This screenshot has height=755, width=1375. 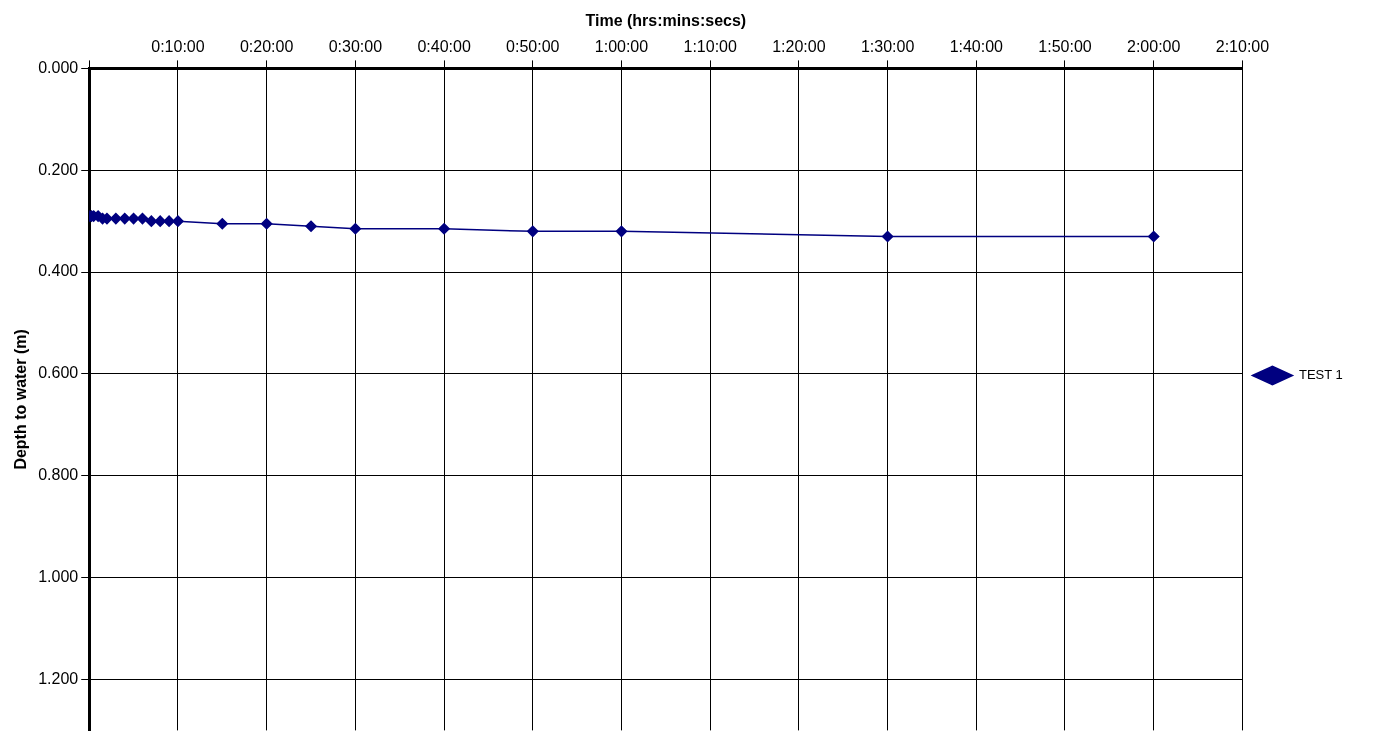 What do you see at coordinates (355, 47) in the screenshot?
I see `x-tick-label: 0:30:00` at bounding box center [355, 47].